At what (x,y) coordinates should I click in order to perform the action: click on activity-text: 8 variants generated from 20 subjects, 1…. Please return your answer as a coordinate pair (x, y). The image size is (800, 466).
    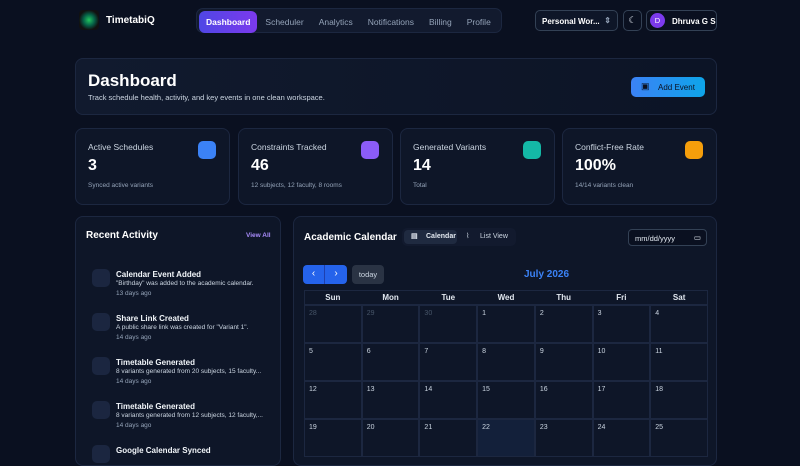
    Looking at the image, I should click on (189, 371).